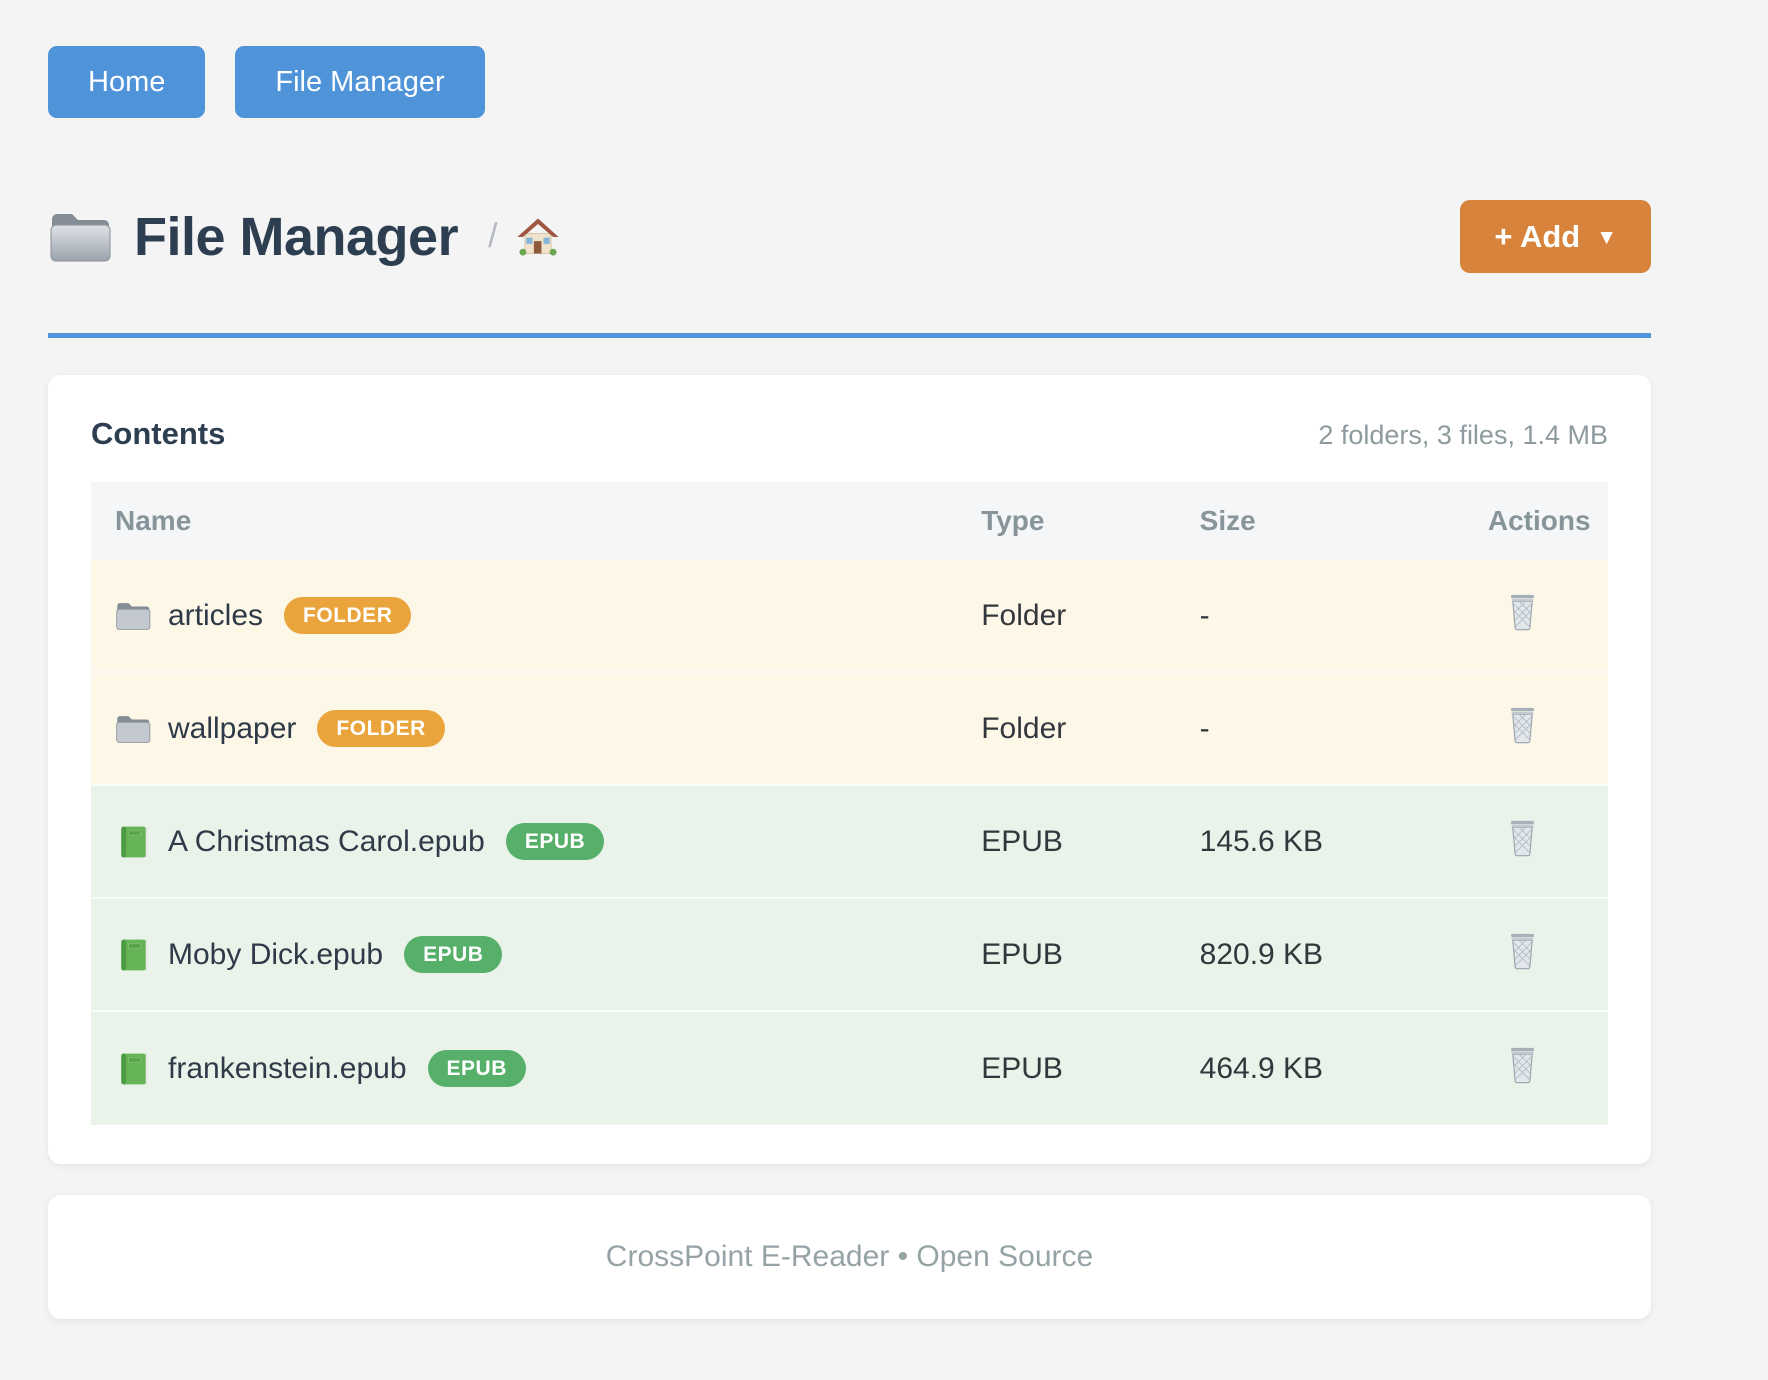  I want to click on footer-text: CrossPoint E-Reader • Open Source, so click(849, 1256).